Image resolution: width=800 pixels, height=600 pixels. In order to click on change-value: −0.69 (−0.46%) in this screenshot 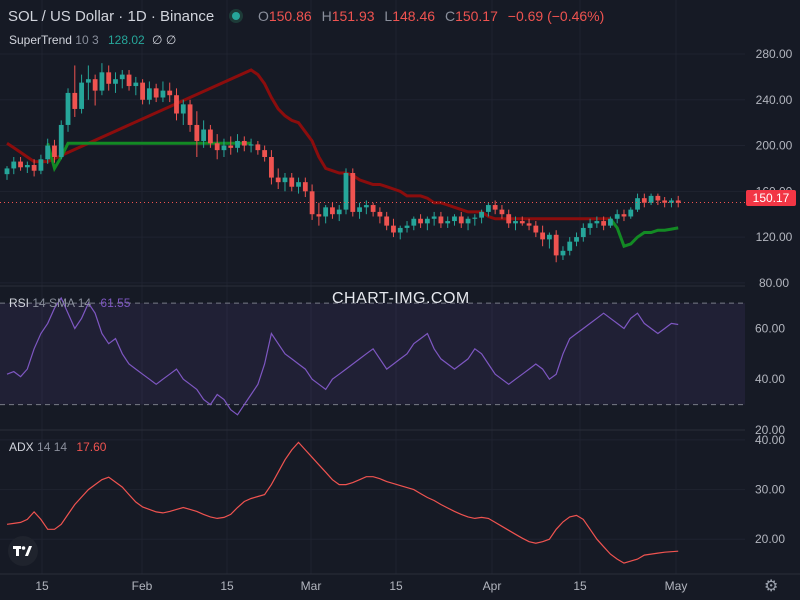, I will do `click(556, 16)`.